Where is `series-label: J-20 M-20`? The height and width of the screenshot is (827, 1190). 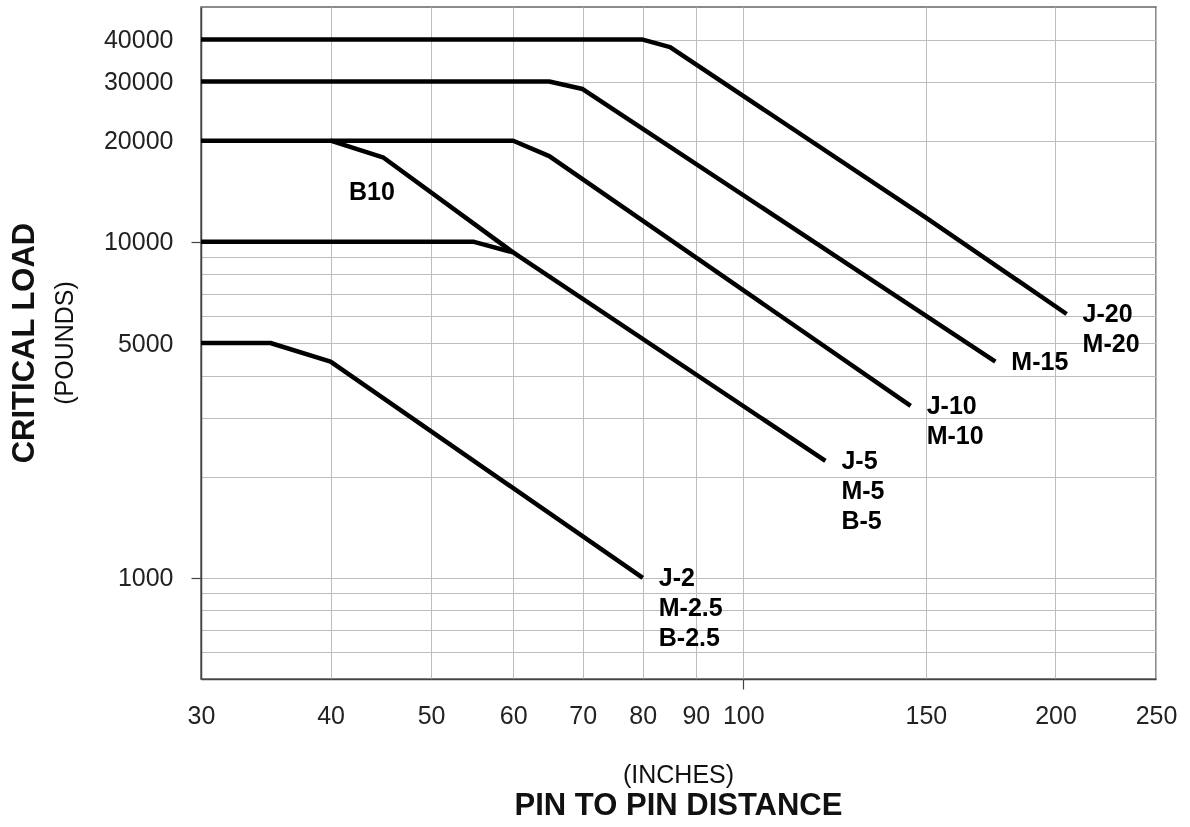 series-label: J-20 M-20 is located at coordinates (1111, 327).